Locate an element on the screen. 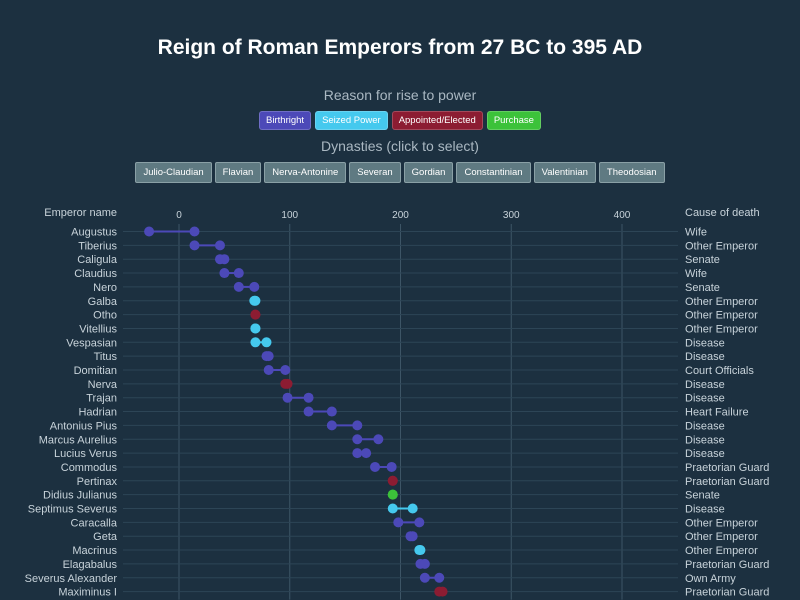  dynasty-button-gordian: Gordian is located at coordinates (428, 172).